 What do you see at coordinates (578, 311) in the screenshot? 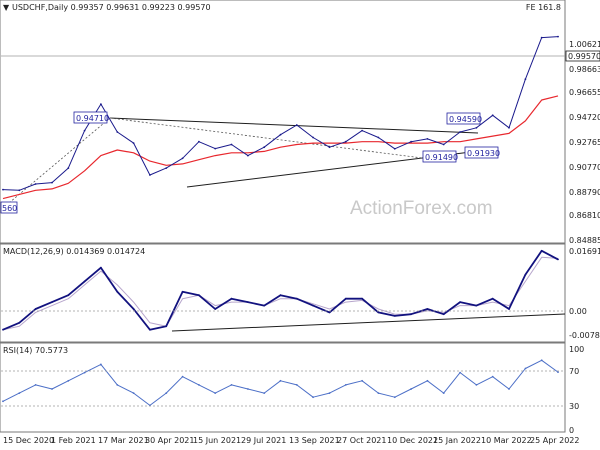
I see `macd-tick: 0.00` at bounding box center [578, 311].